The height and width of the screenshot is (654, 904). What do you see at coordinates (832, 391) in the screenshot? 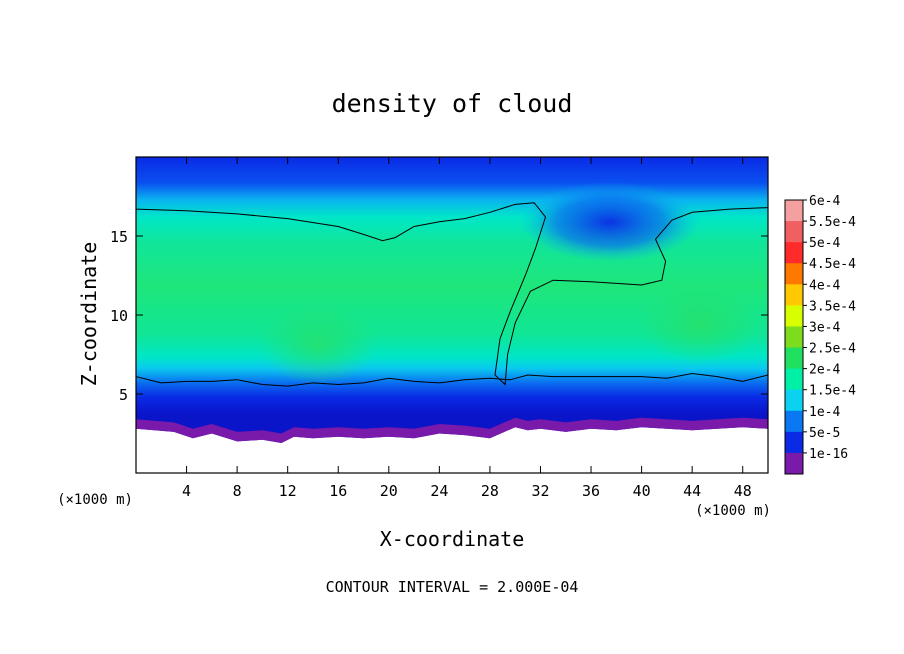
I see `colorbar-label: 1.5e-4` at bounding box center [832, 391].